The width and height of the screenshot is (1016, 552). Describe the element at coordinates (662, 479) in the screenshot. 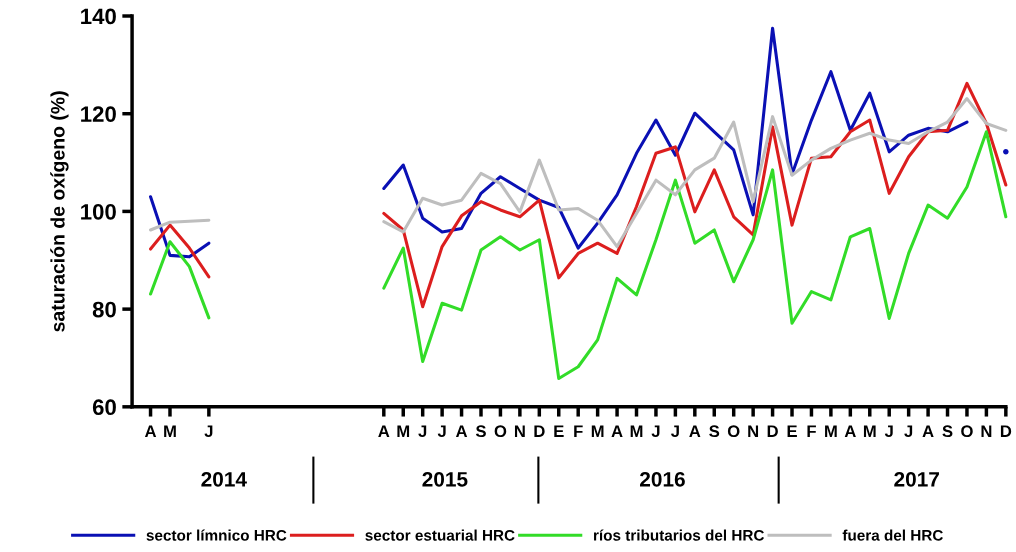

I see `text: 2016` at that location.